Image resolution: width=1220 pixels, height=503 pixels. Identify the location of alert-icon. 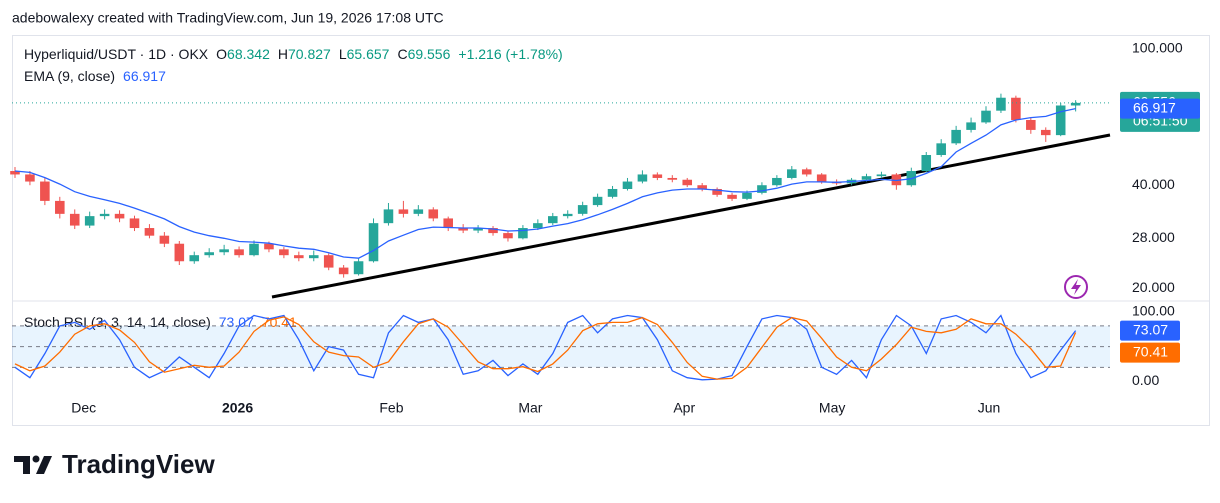
(1076, 287).